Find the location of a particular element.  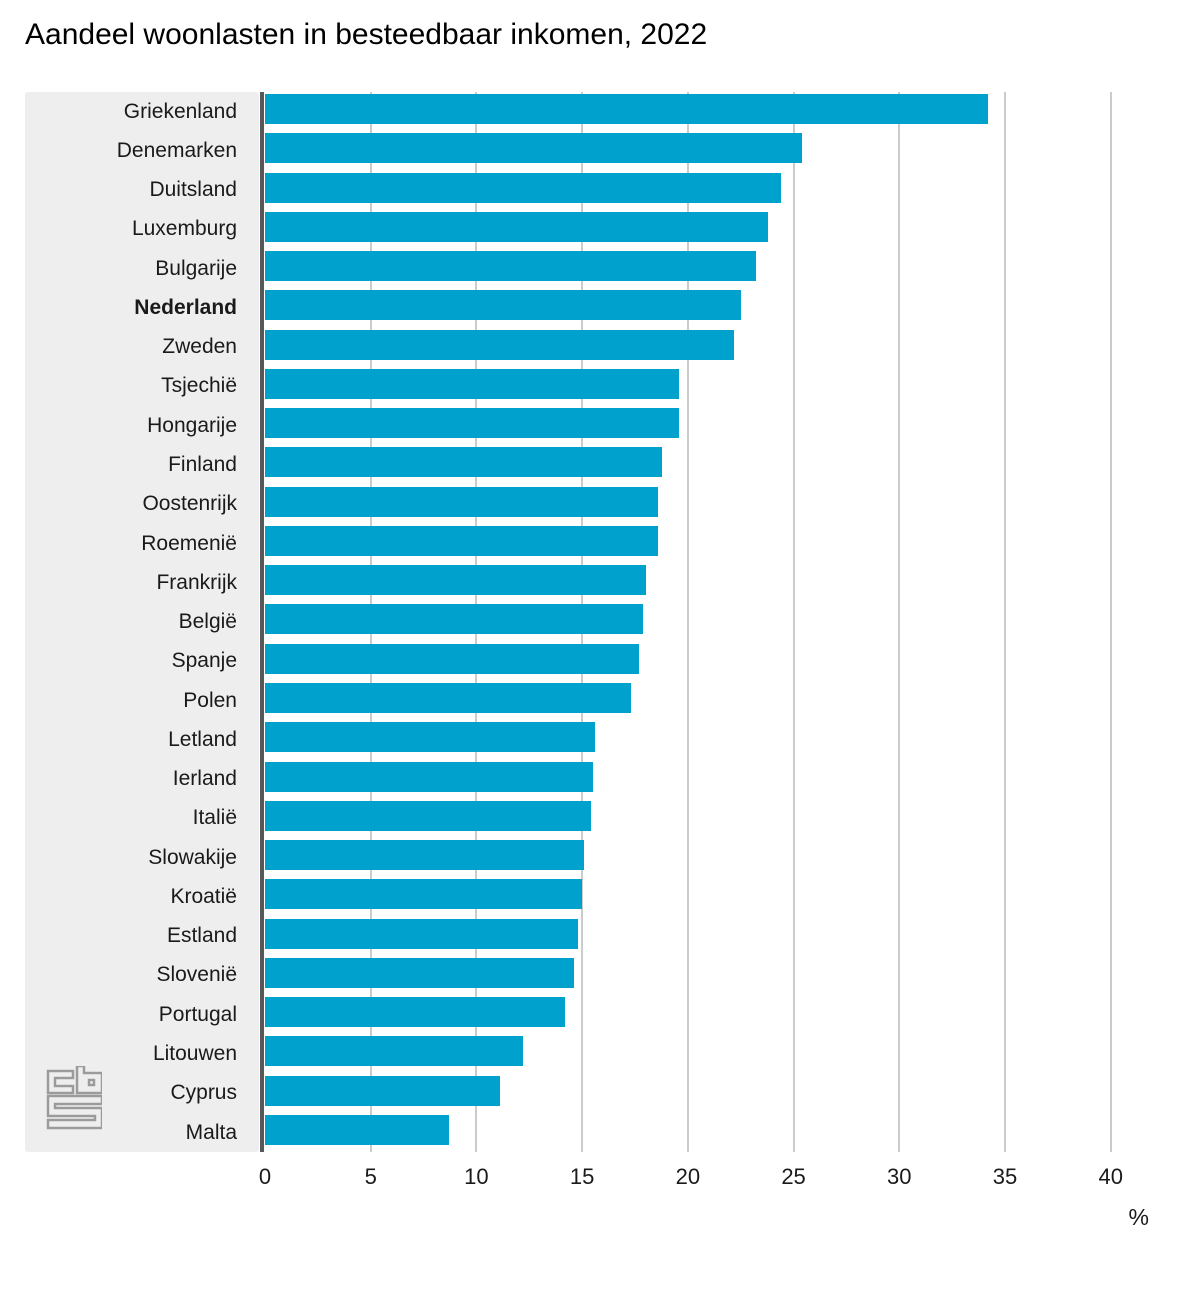

x-axis-ticks: 0 5 10 15 20 25 30 35 40 is located at coordinates (706, 1172).